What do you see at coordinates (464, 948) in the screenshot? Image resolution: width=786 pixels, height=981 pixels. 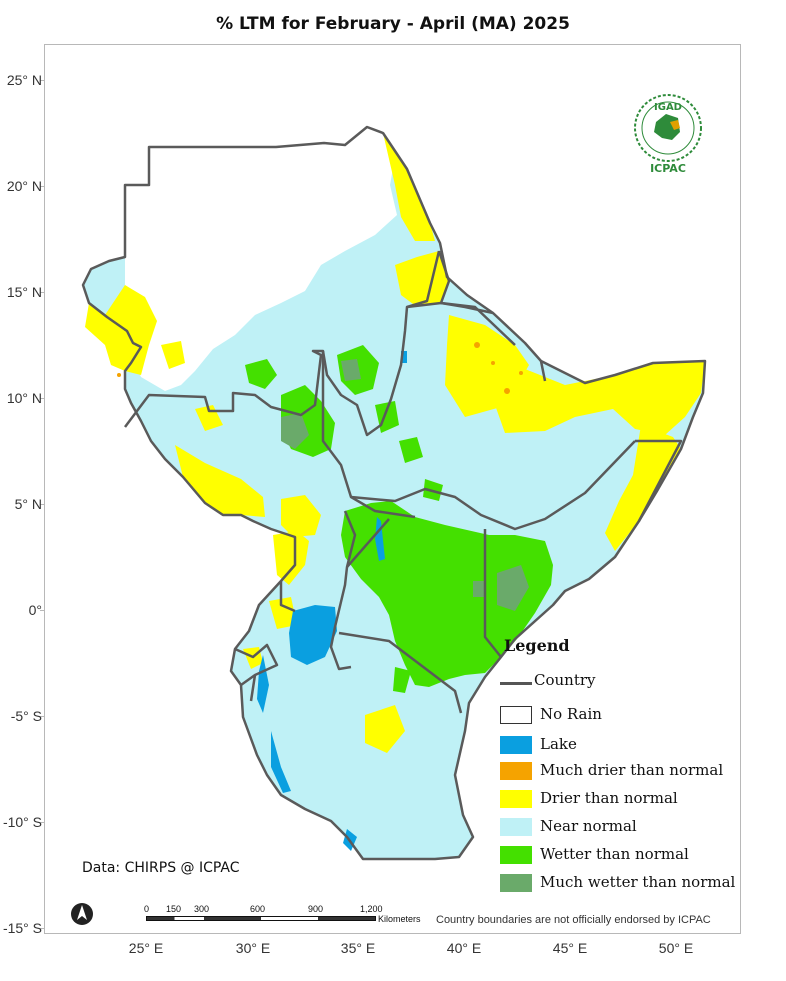 I see `lon-label-40e: 40° E` at bounding box center [464, 948].